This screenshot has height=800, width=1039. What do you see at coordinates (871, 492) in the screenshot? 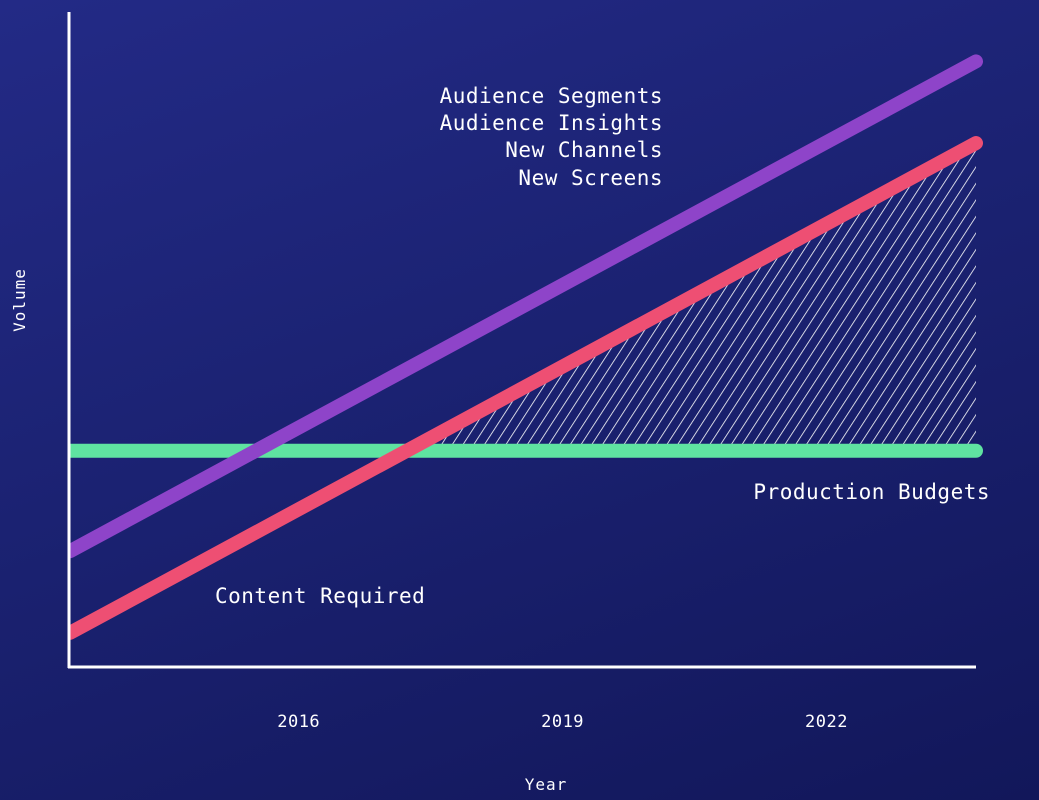
I see `annotation-production-budgets: Production Budgets` at bounding box center [871, 492].